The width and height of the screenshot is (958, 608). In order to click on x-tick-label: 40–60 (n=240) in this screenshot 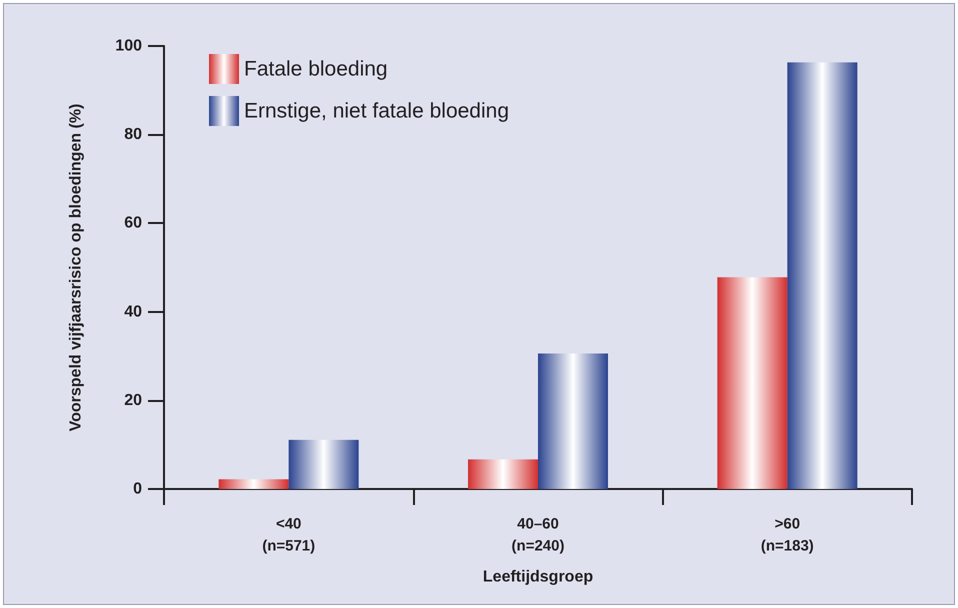, I will do `click(538, 535)`.